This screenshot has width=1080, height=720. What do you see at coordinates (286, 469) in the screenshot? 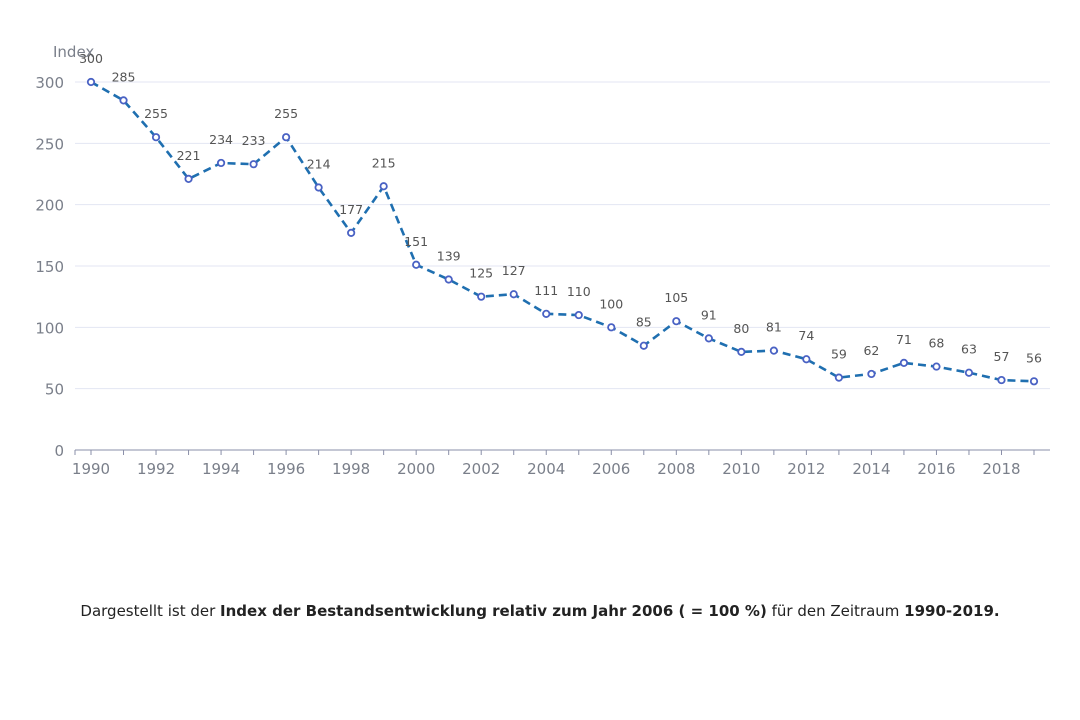
I see `x-tick-label: 1996` at bounding box center [286, 469].